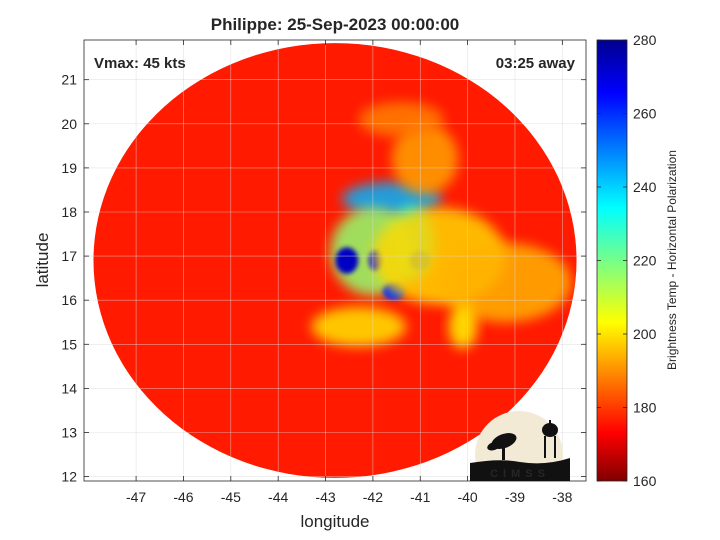 The image size is (720, 540). I want to click on colorbar-tick-label: 160, so click(645, 481).